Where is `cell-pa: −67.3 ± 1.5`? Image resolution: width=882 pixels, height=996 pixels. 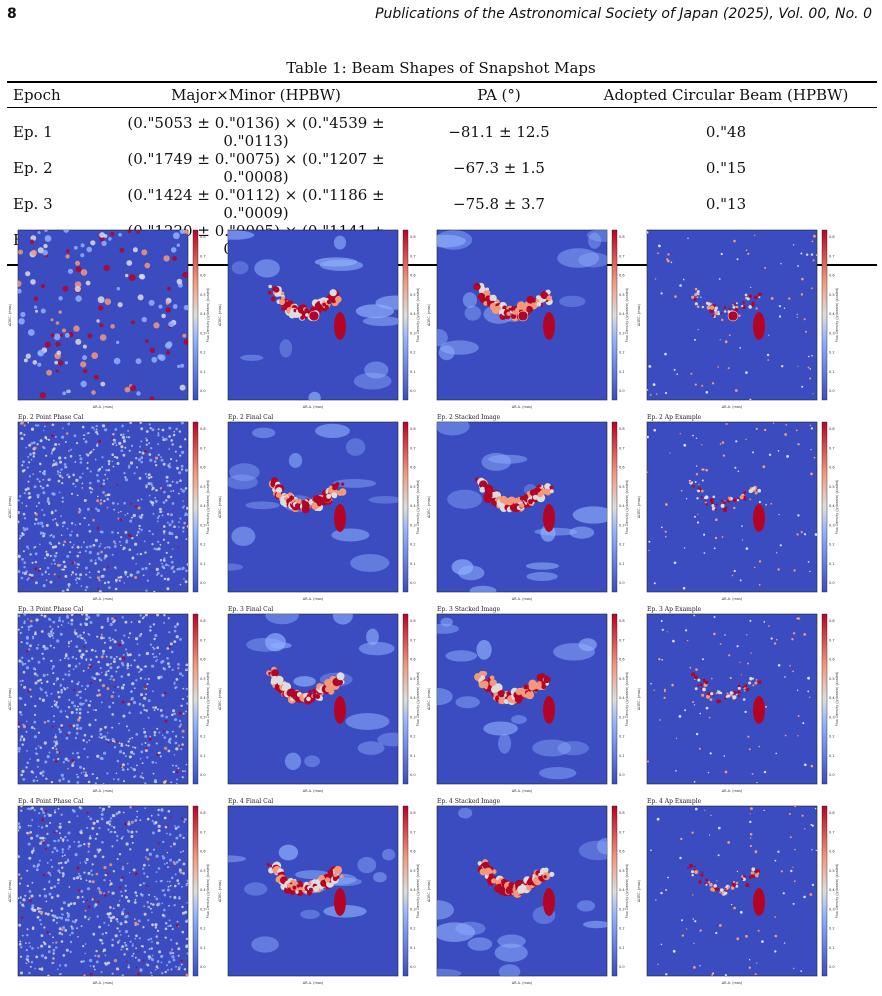 cell-pa: −67.3 ± 1.5 is located at coordinates (499, 168).